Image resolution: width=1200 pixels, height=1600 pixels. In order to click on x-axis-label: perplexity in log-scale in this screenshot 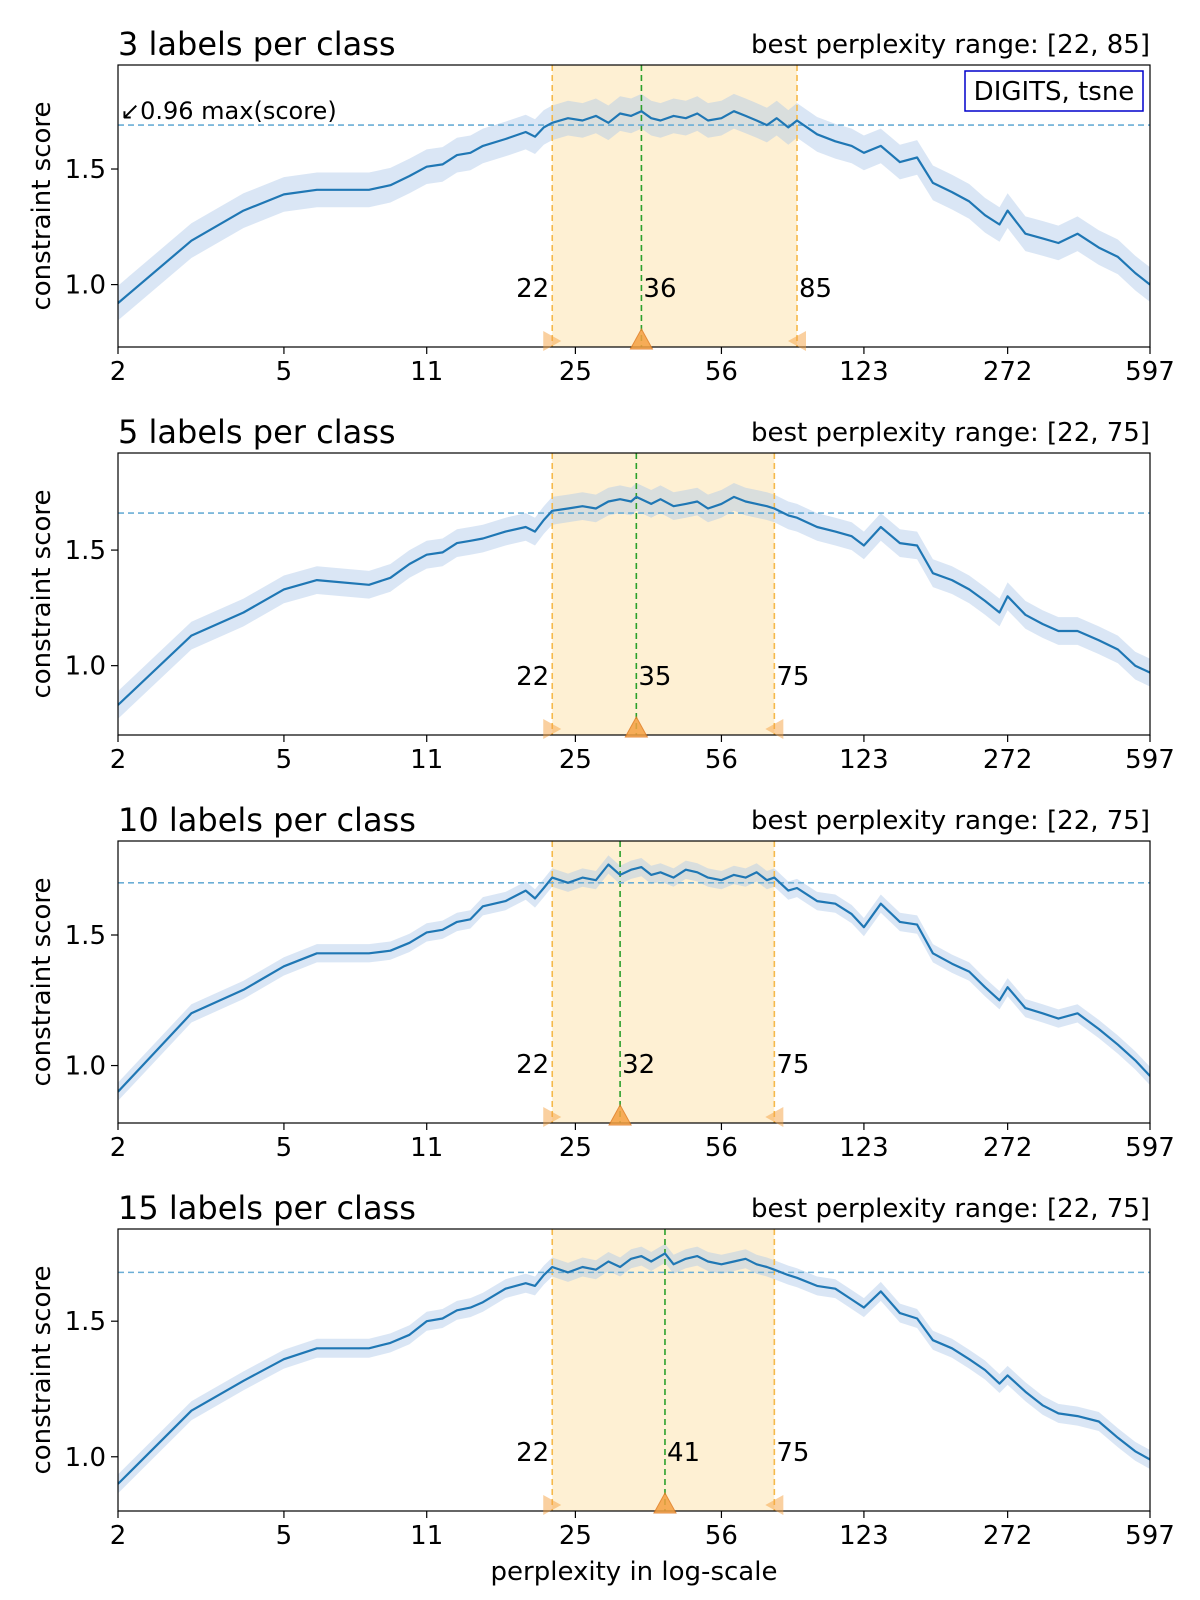, I will do `click(634, 1572)`.